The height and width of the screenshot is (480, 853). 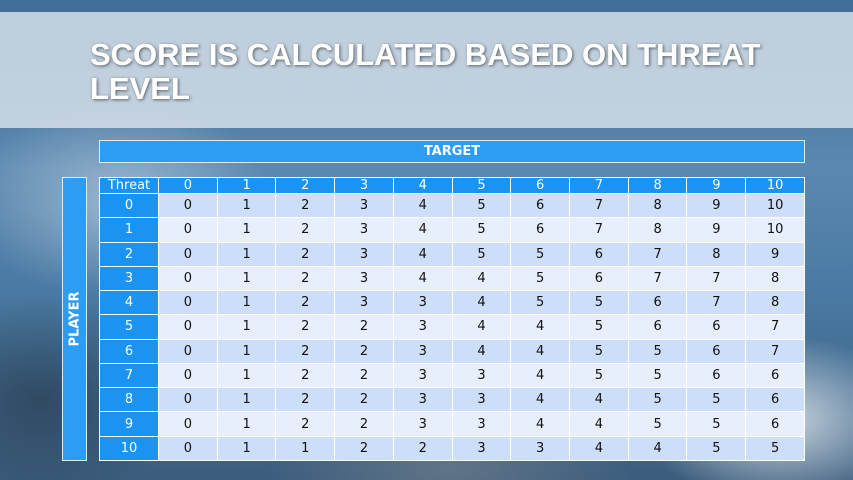 I want to click on row-header: 0, so click(x=129, y=205).